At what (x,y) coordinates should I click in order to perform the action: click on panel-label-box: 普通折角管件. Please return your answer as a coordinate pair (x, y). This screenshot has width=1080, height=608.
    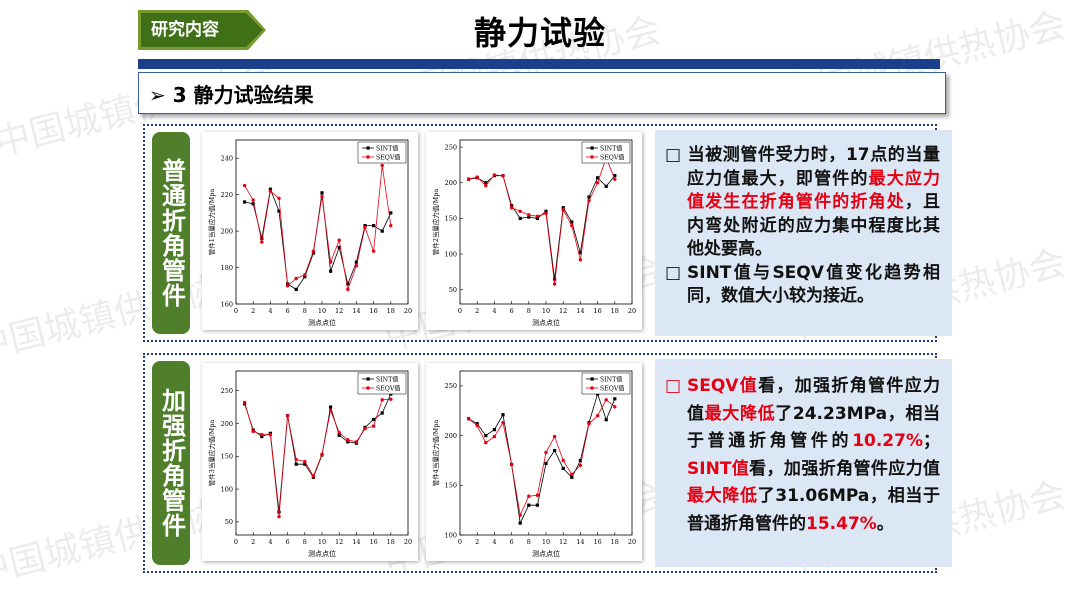
    Looking at the image, I should click on (171, 233).